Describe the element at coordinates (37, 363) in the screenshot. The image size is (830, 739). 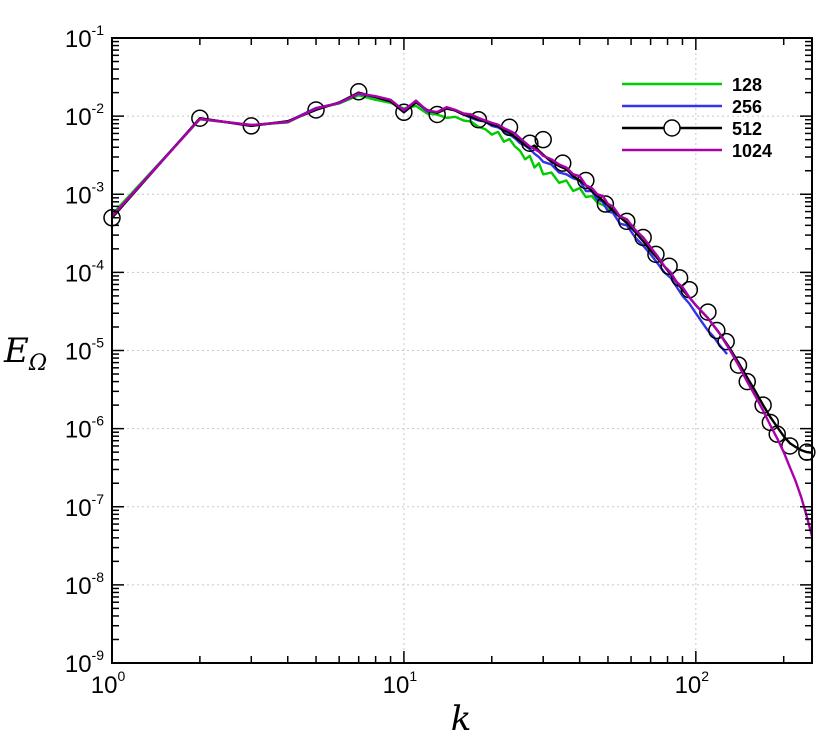
I see `y-axis-label-subscript: Ω` at that location.